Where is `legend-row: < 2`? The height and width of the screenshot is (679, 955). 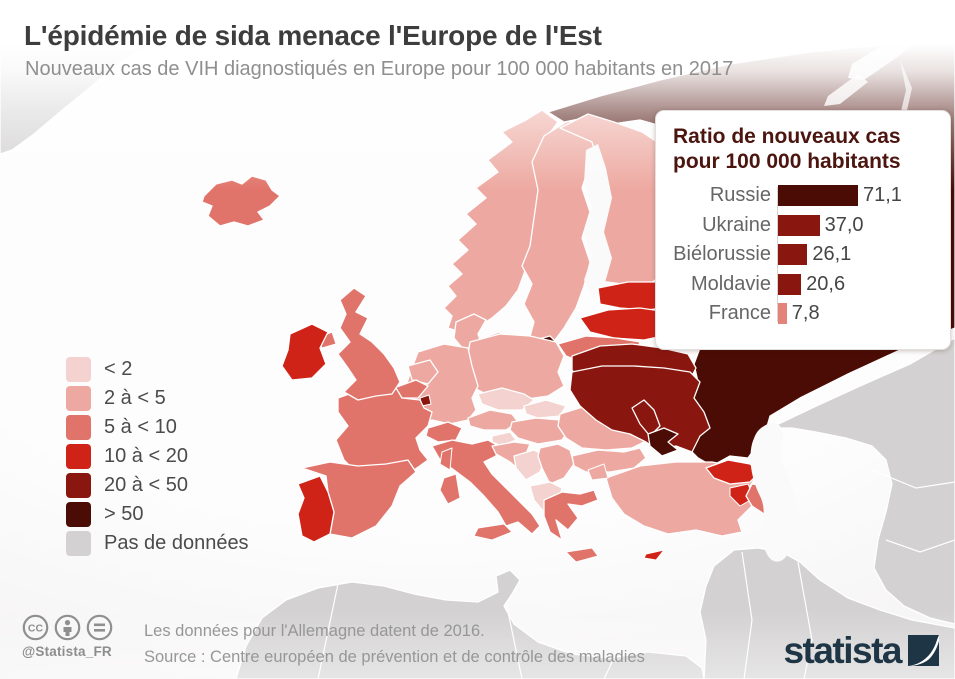 legend-row: < 2 is located at coordinates (157, 369).